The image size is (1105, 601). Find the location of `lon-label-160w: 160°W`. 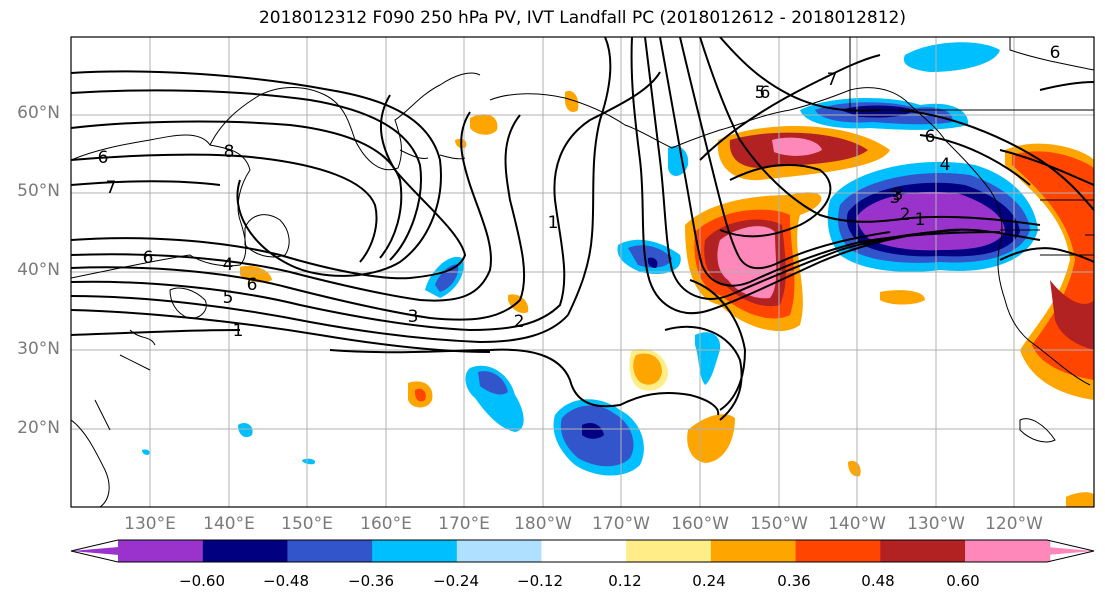

lon-label-160w: 160°W is located at coordinates (700, 524).